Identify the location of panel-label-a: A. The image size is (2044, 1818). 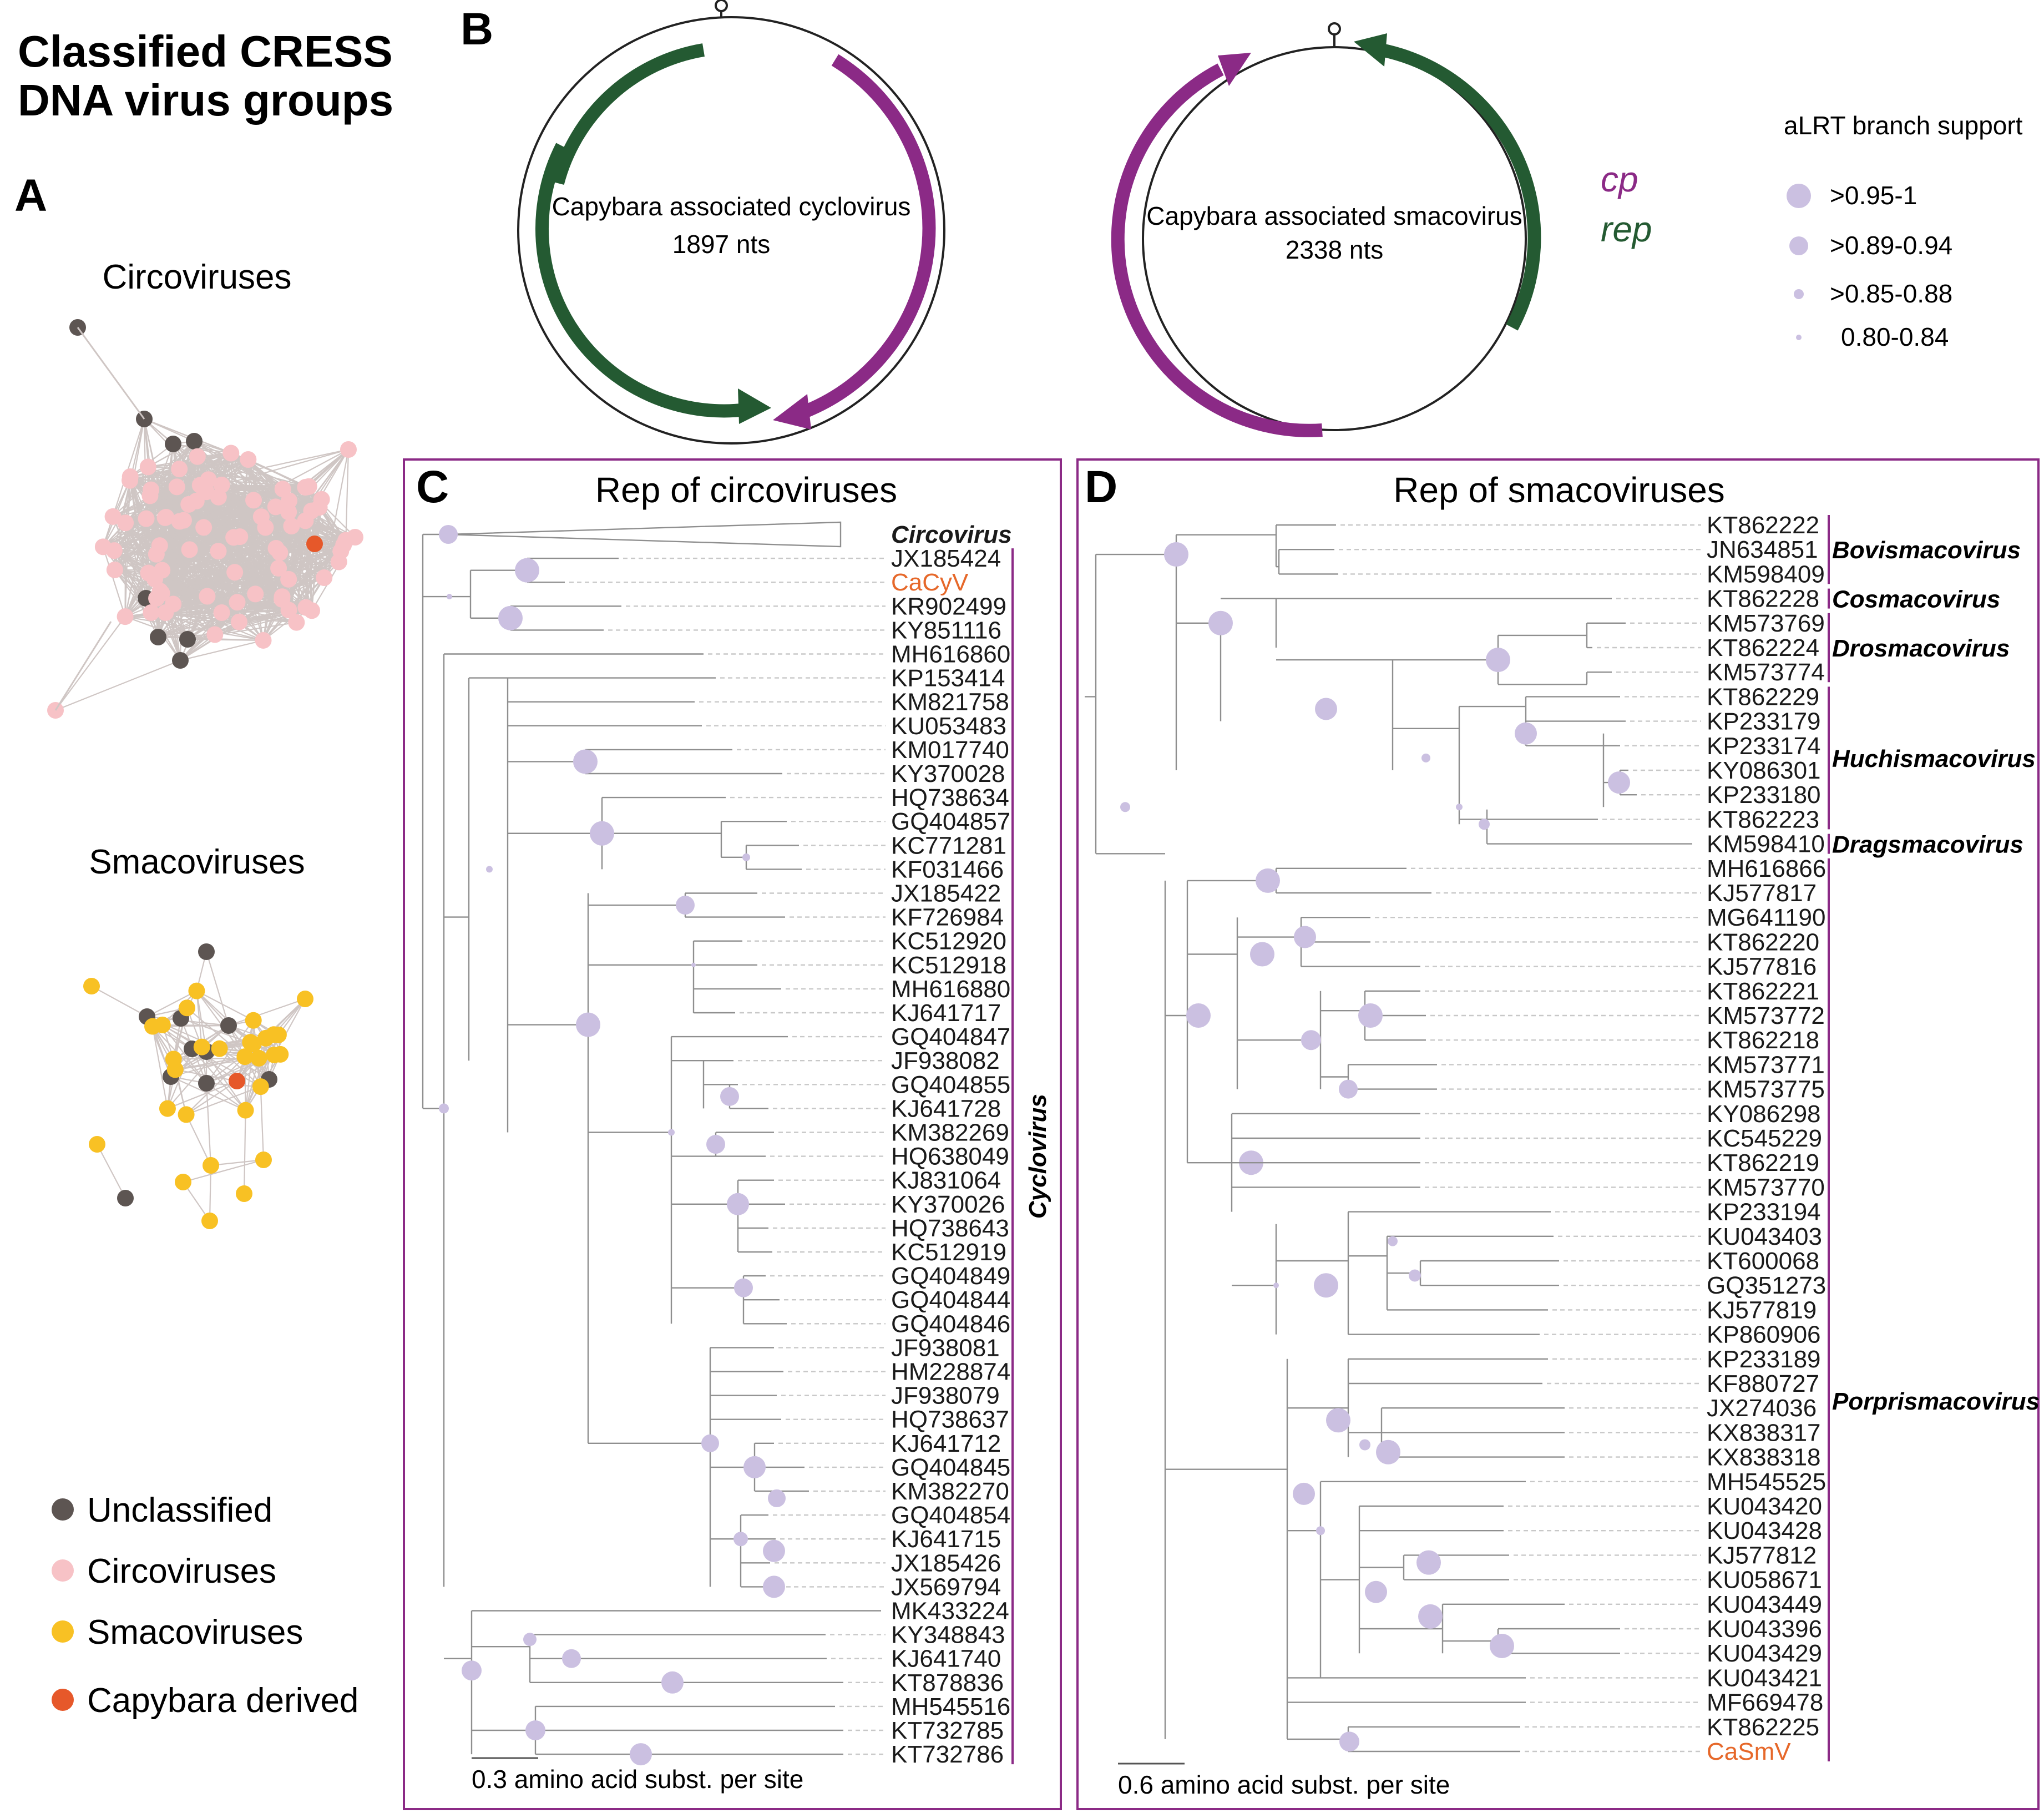
(31, 196).